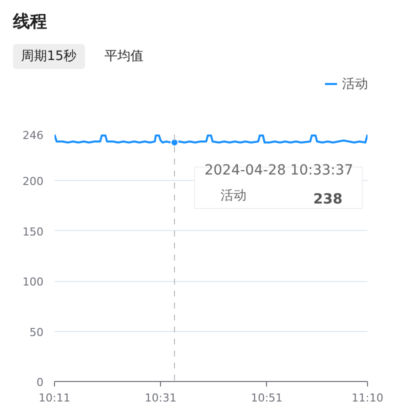 The image size is (394, 409). I want to click on text: 活动, so click(233, 196).